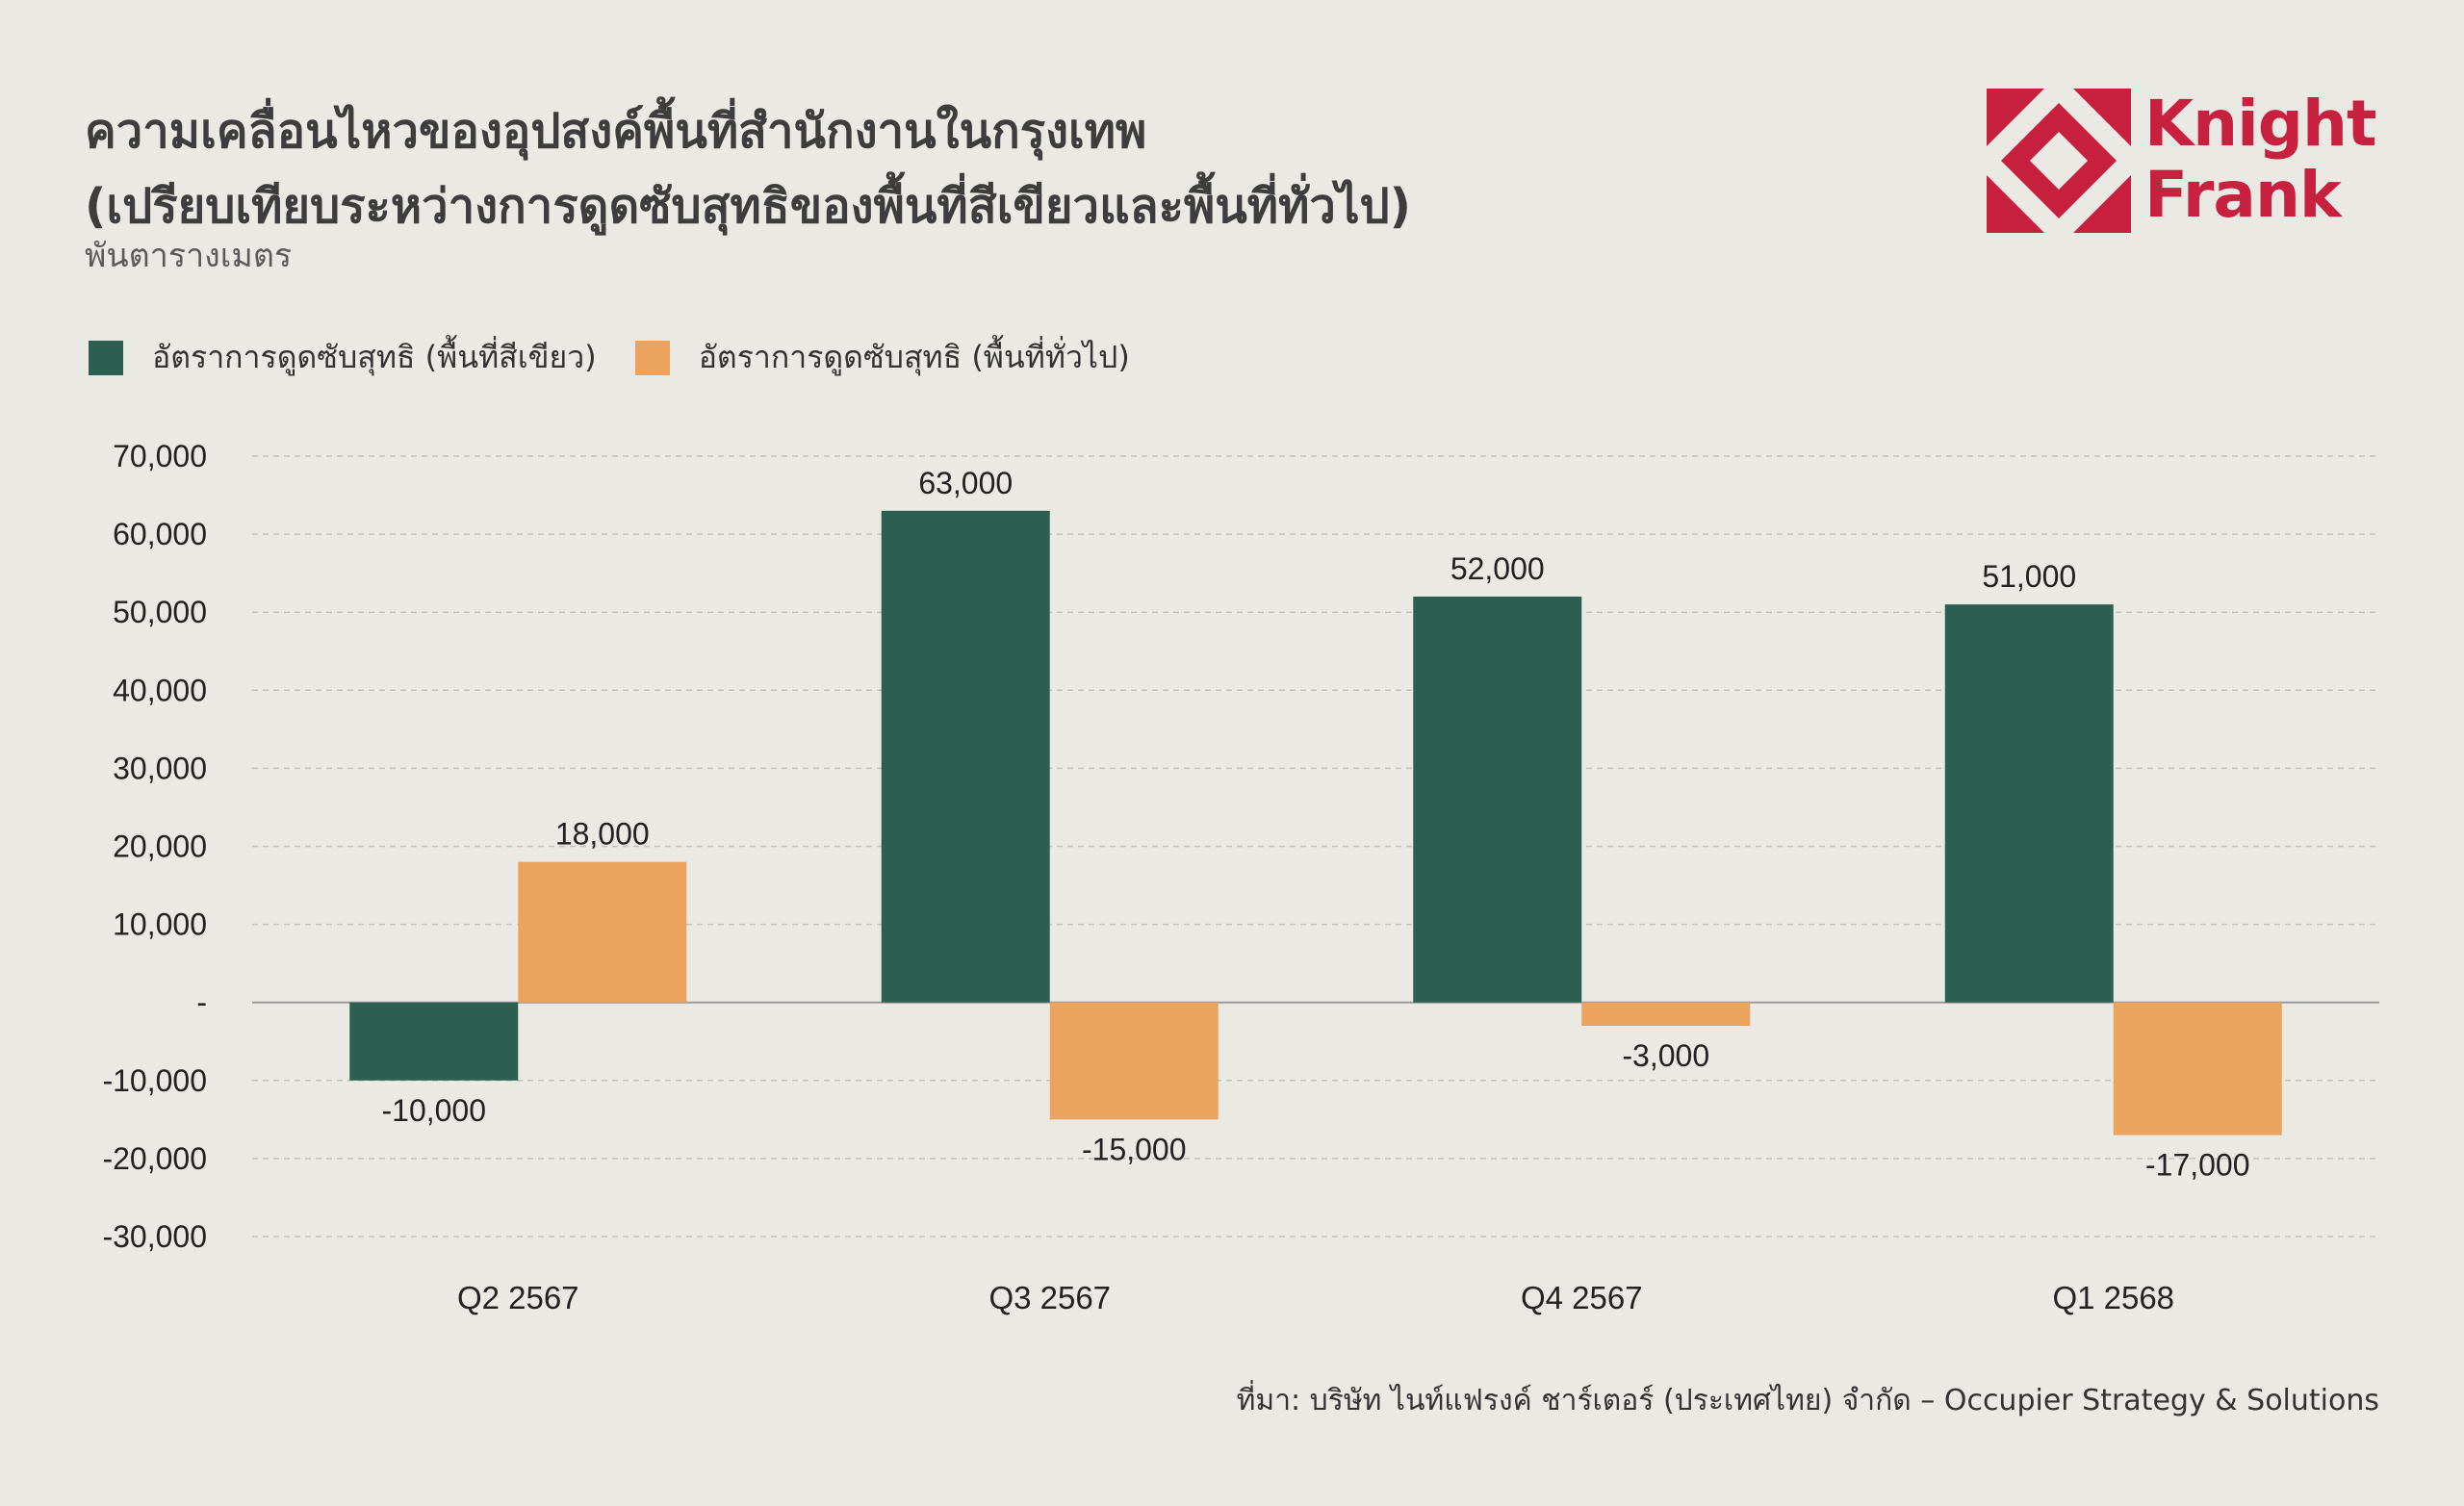 Image resolution: width=2464 pixels, height=1506 pixels. What do you see at coordinates (518, 1297) in the screenshot?
I see `x-tick-label: Q2 2567` at bounding box center [518, 1297].